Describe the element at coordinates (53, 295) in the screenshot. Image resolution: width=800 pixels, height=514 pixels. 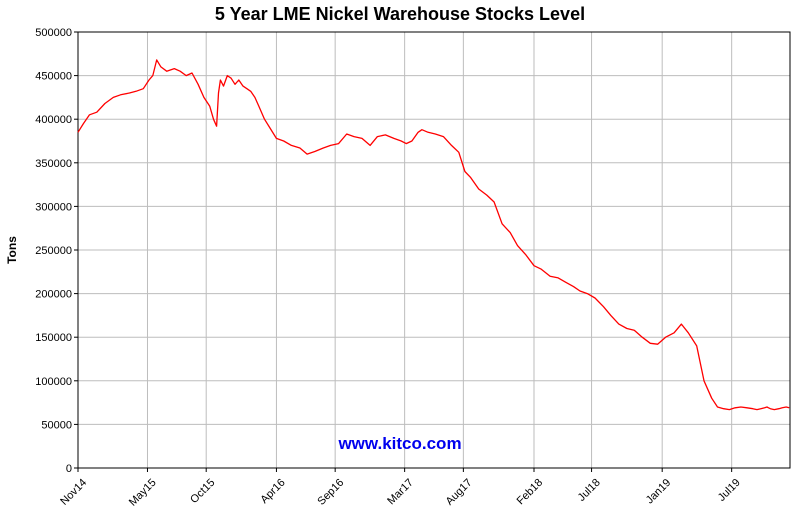
I see `y-tick-label: 200000` at that location.